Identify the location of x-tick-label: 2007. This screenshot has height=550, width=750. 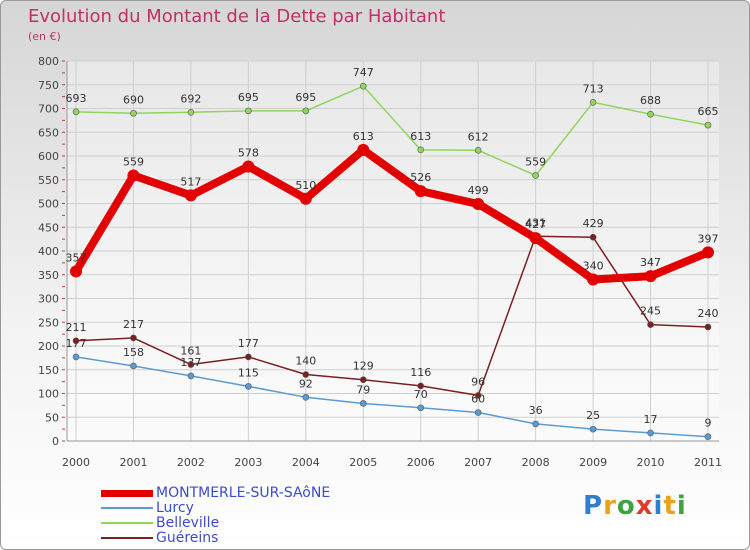
(478, 462).